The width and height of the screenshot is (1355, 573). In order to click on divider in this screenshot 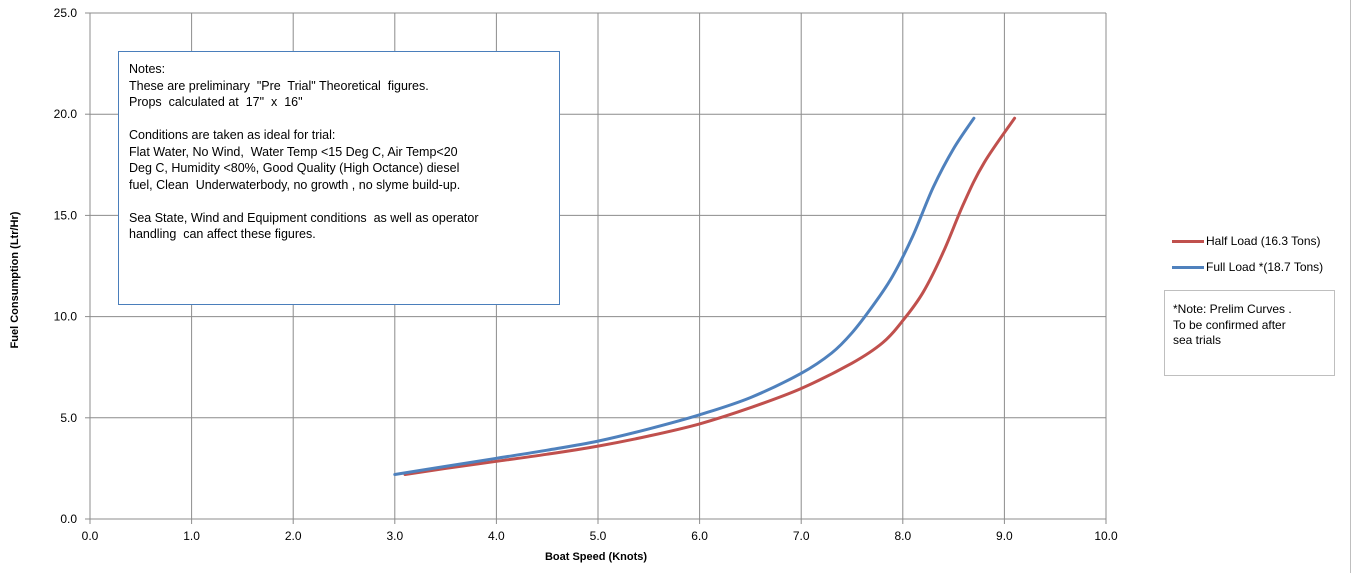, I will do `click(1350, 286)`.